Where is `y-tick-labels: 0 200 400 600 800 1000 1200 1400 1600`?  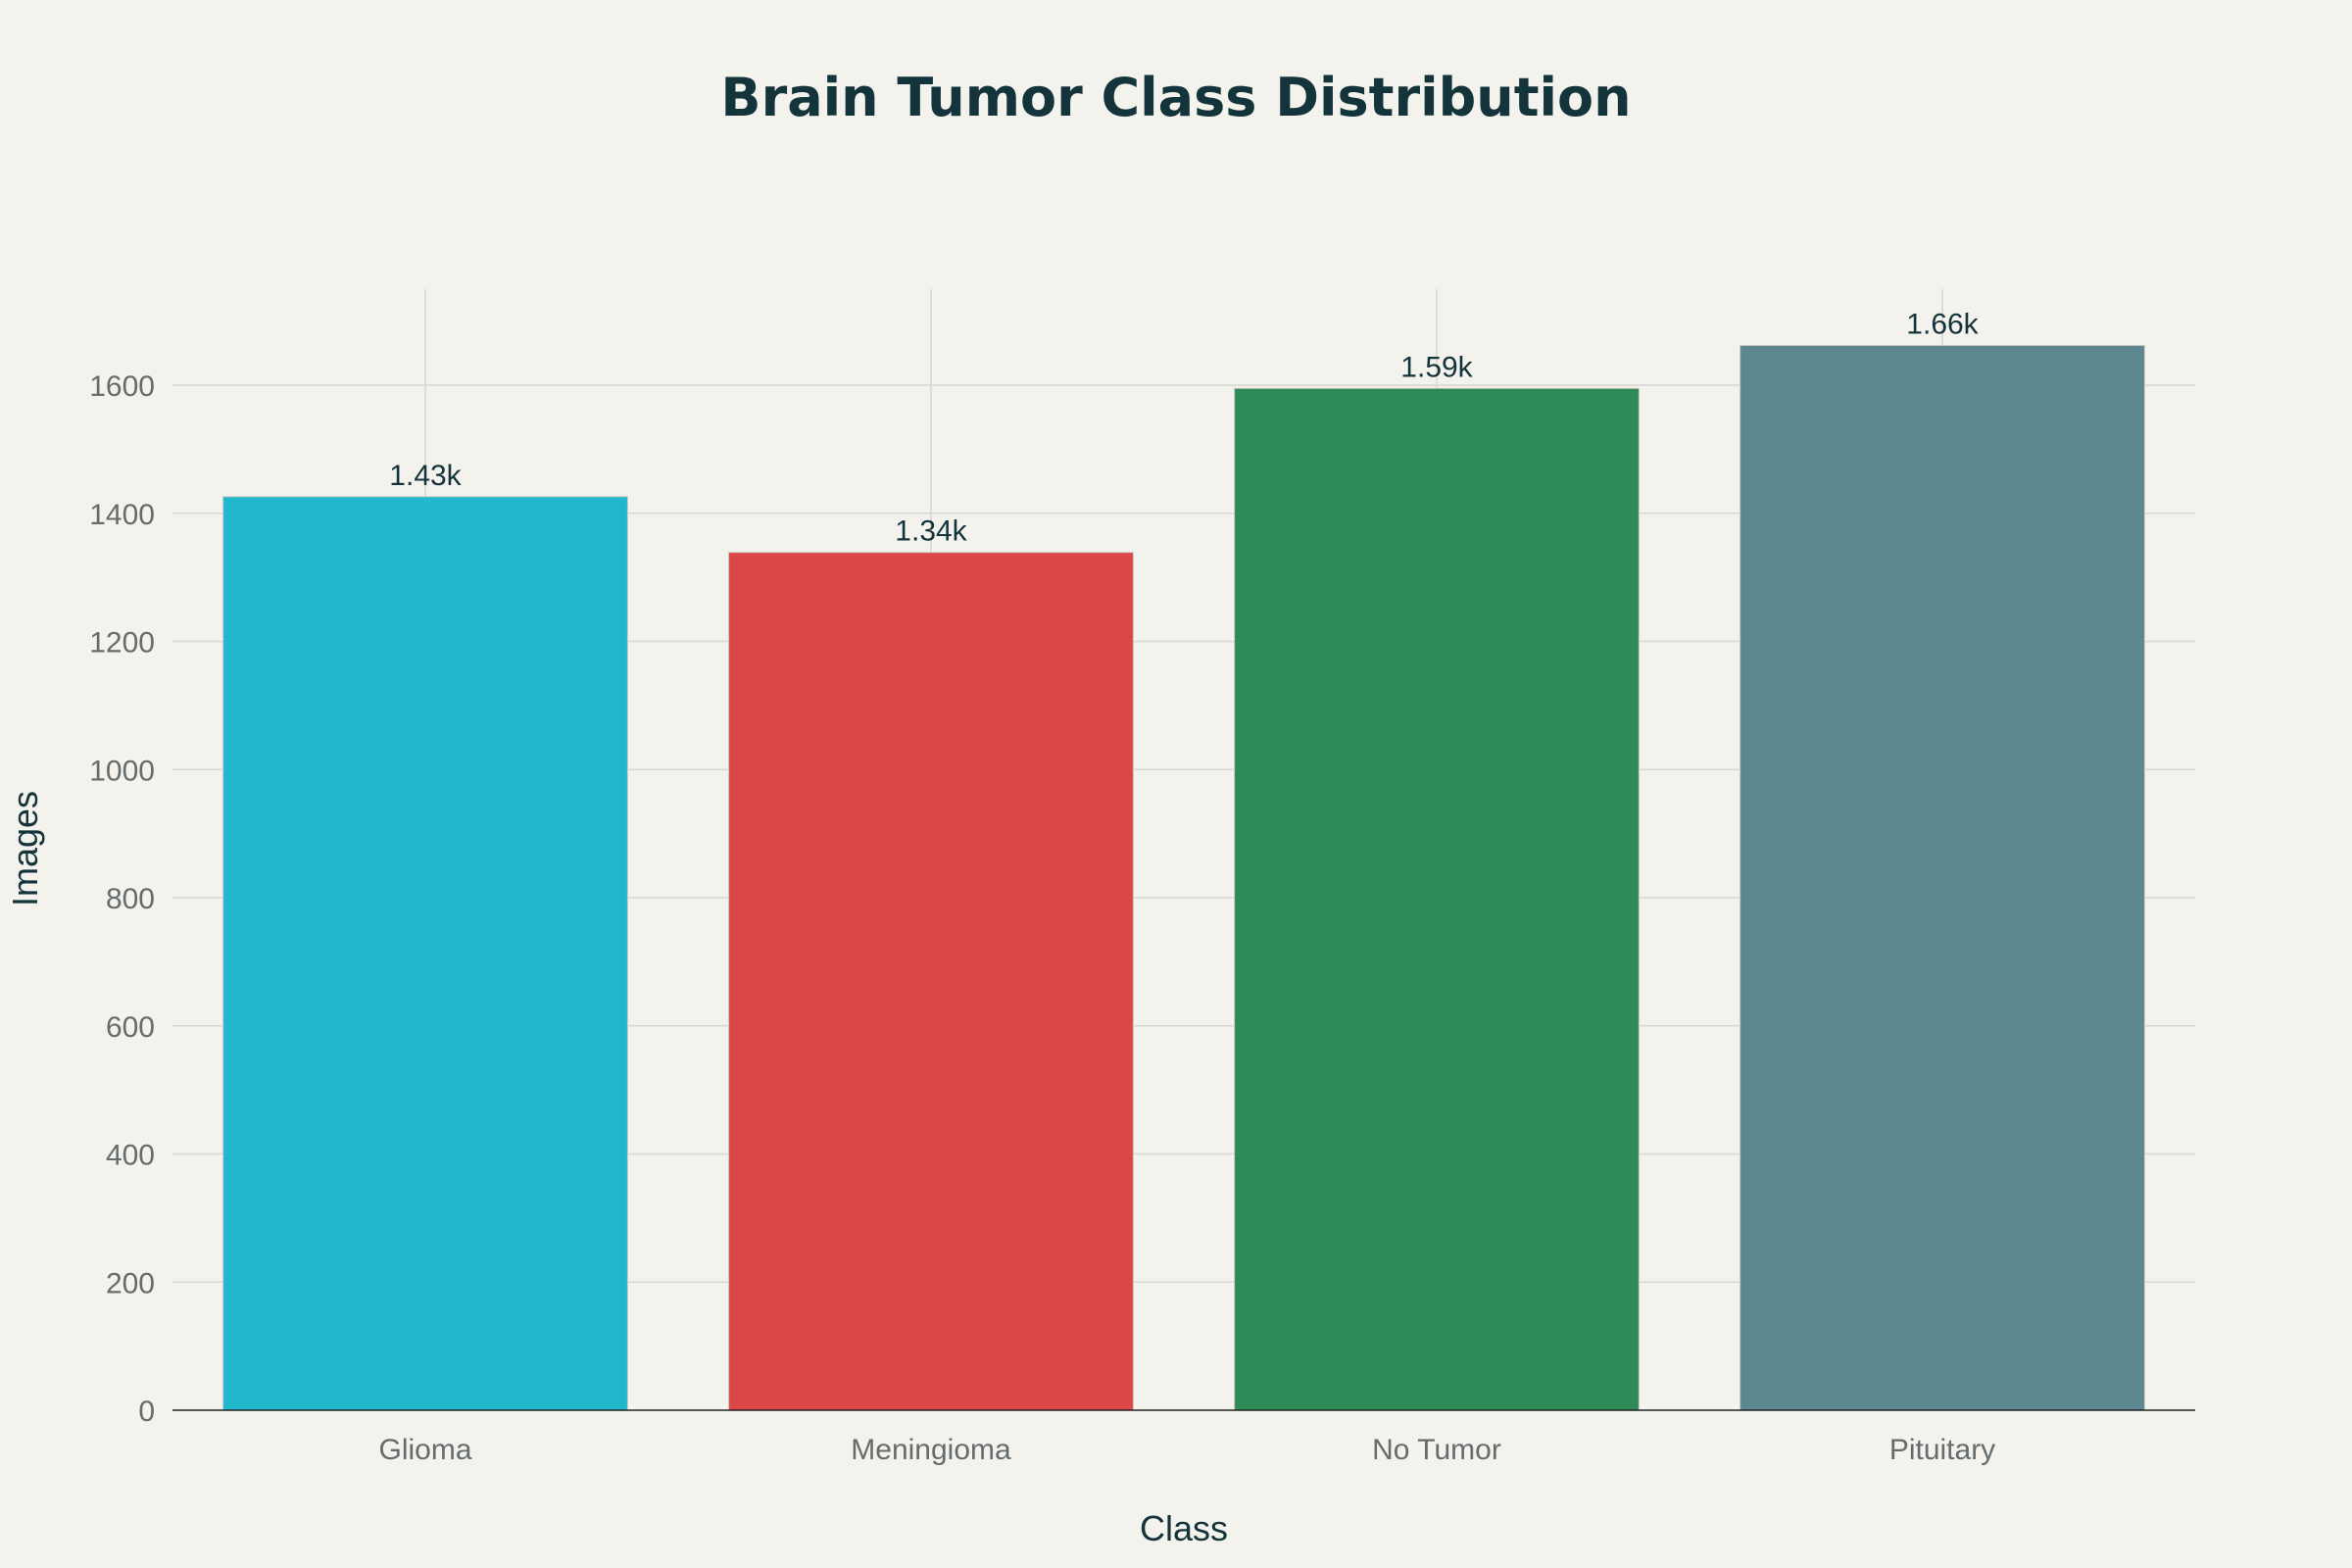
y-tick-labels: 0 200 400 600 800 1000 1200 1400 1600 is located at coordinates (122, 899).